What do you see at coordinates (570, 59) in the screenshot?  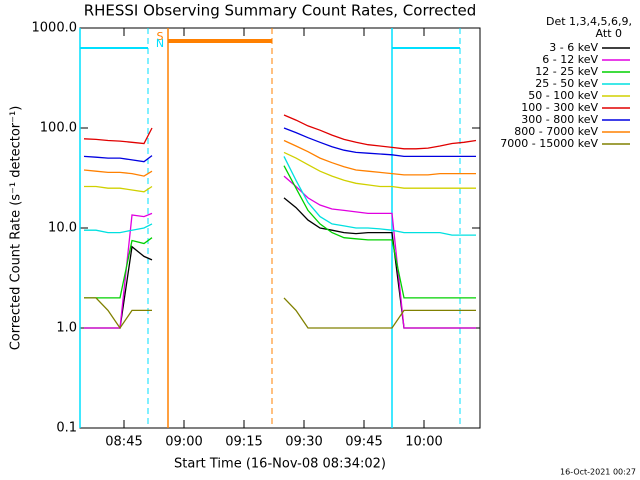 I see `legend-label: 6 - 12 keV` at bounding box center [570, 59].